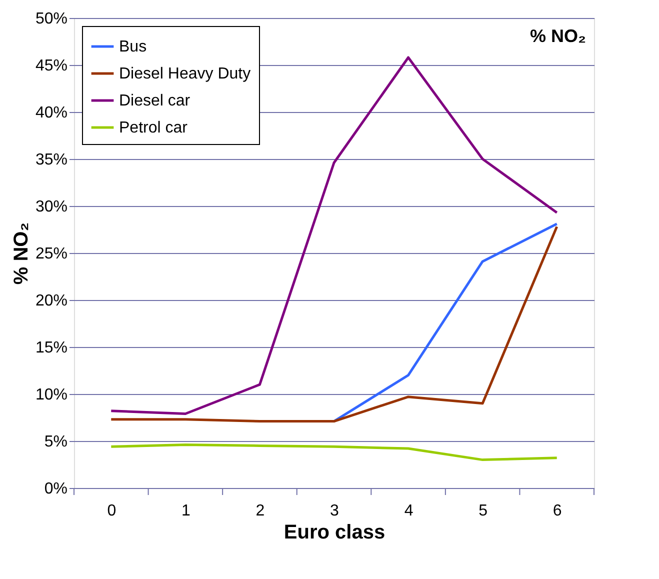 Image resolution: width=659 pixels, height=579 pixels. What do you see at coordinates (51, 348) in the screenshot?
I see `y-tick-label: 15%` at bounding box center [51, 348].